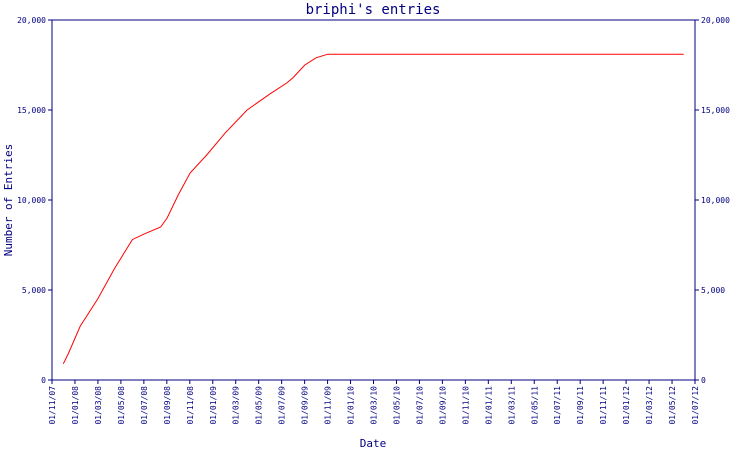  What do you see at coordinates (236, 405) in the screenshot?
I see `x-tick-label: 01/03/09` at bounding box center [236, 405].